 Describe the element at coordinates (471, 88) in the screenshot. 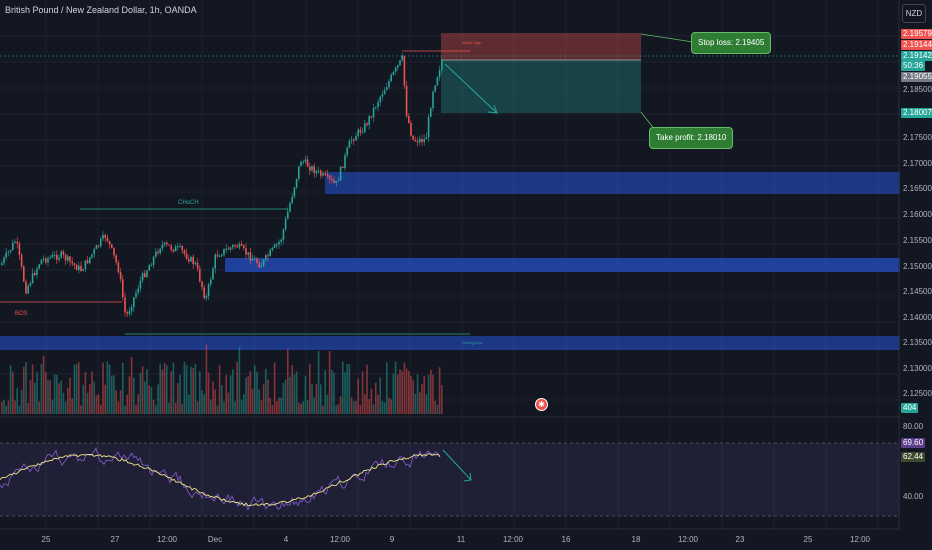

I see `projection-arrow` at that location.